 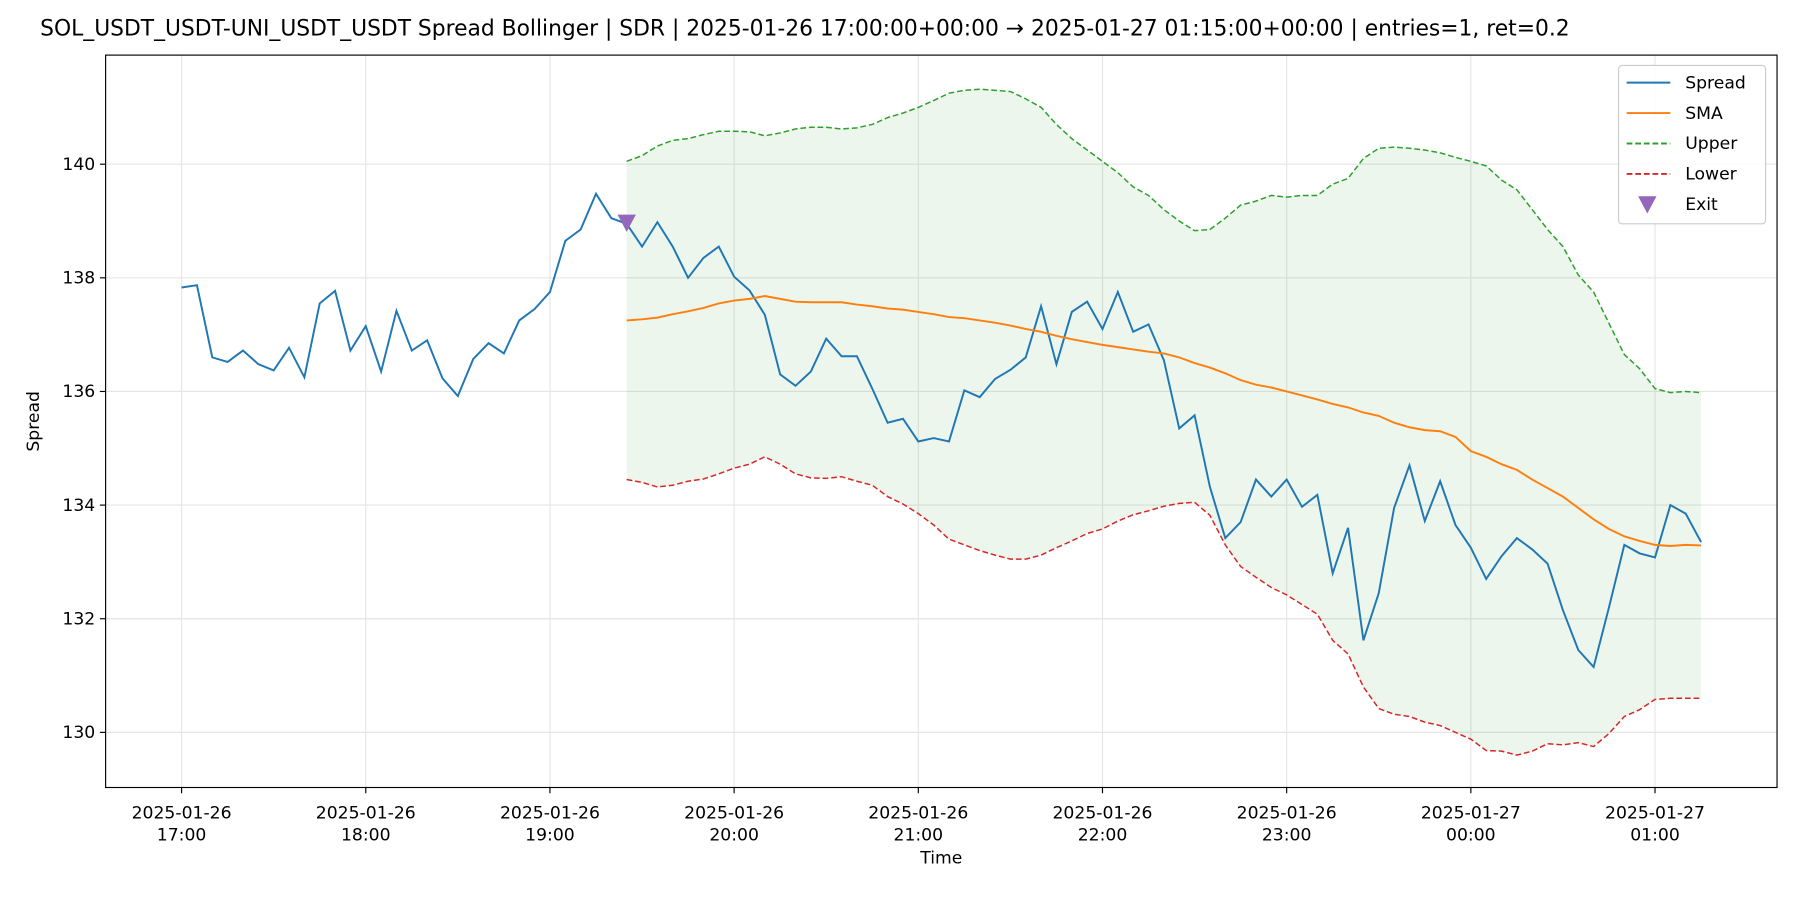 What do you see at coordinates (1287, 824) in the screenshot?
I see `x-tick-label: 2025-01-26 23:00` at bounding box center [1287, 824].